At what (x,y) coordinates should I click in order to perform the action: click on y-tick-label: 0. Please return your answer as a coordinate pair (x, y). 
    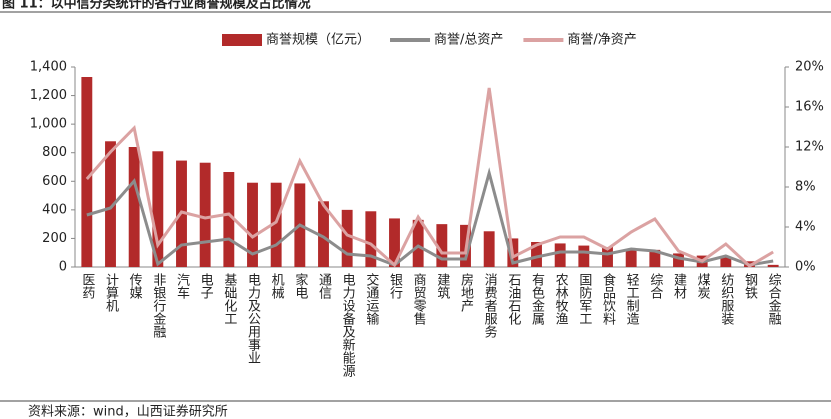
    Looking at the image, I should click on (63, 267).